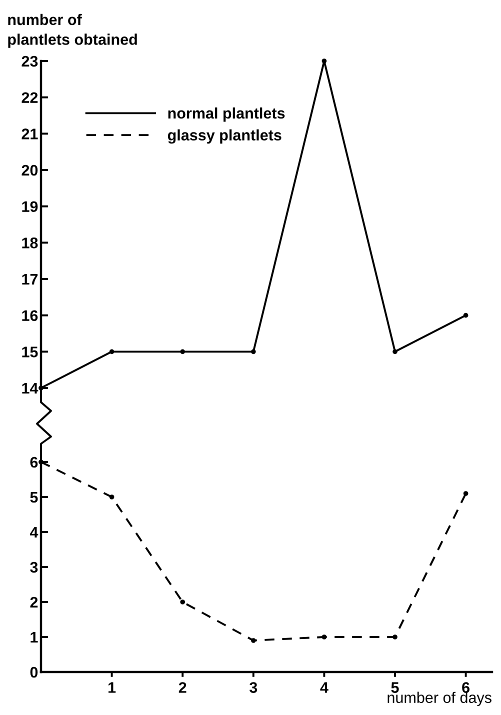 This screenshot has height=715, width=501. I want to click on x-tick-label: 6, so click(466, 687).